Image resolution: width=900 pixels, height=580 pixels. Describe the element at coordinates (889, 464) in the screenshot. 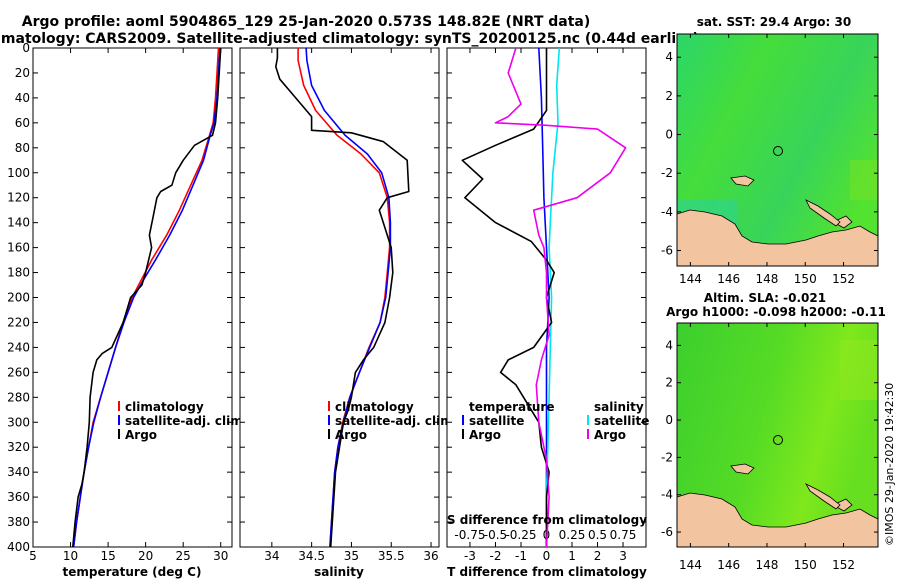

I see `imos-credit: ©IMOS 29-Jan-2020 19:42:30` at that location.